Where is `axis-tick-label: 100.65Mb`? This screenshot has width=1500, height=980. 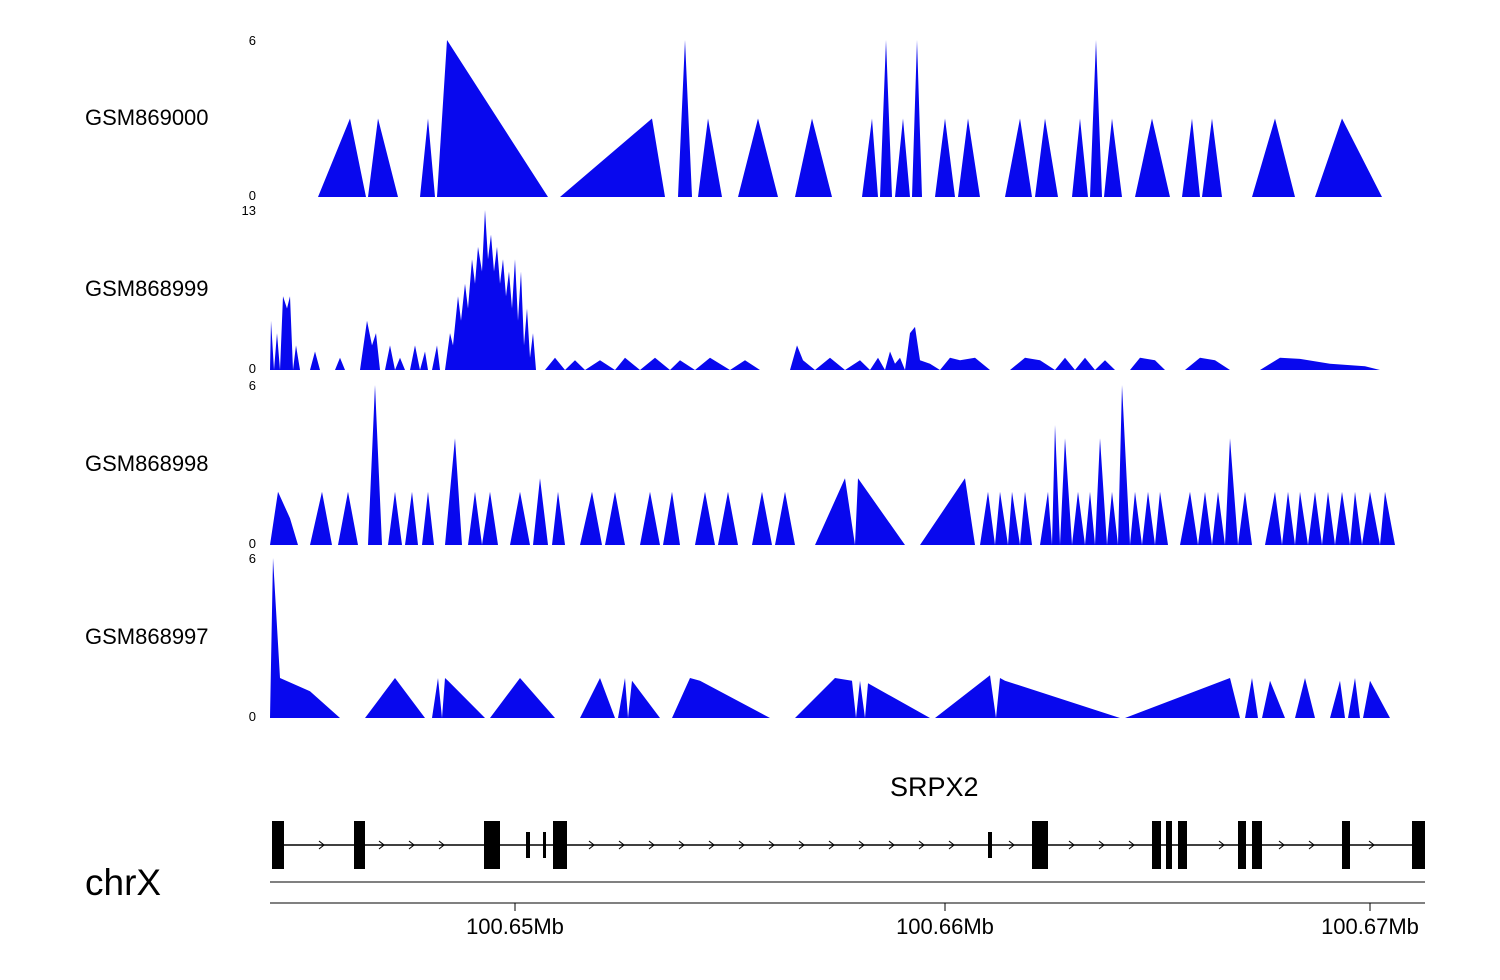
axis-tick-label: 100.65Mb is located at coordinates (515, 926).